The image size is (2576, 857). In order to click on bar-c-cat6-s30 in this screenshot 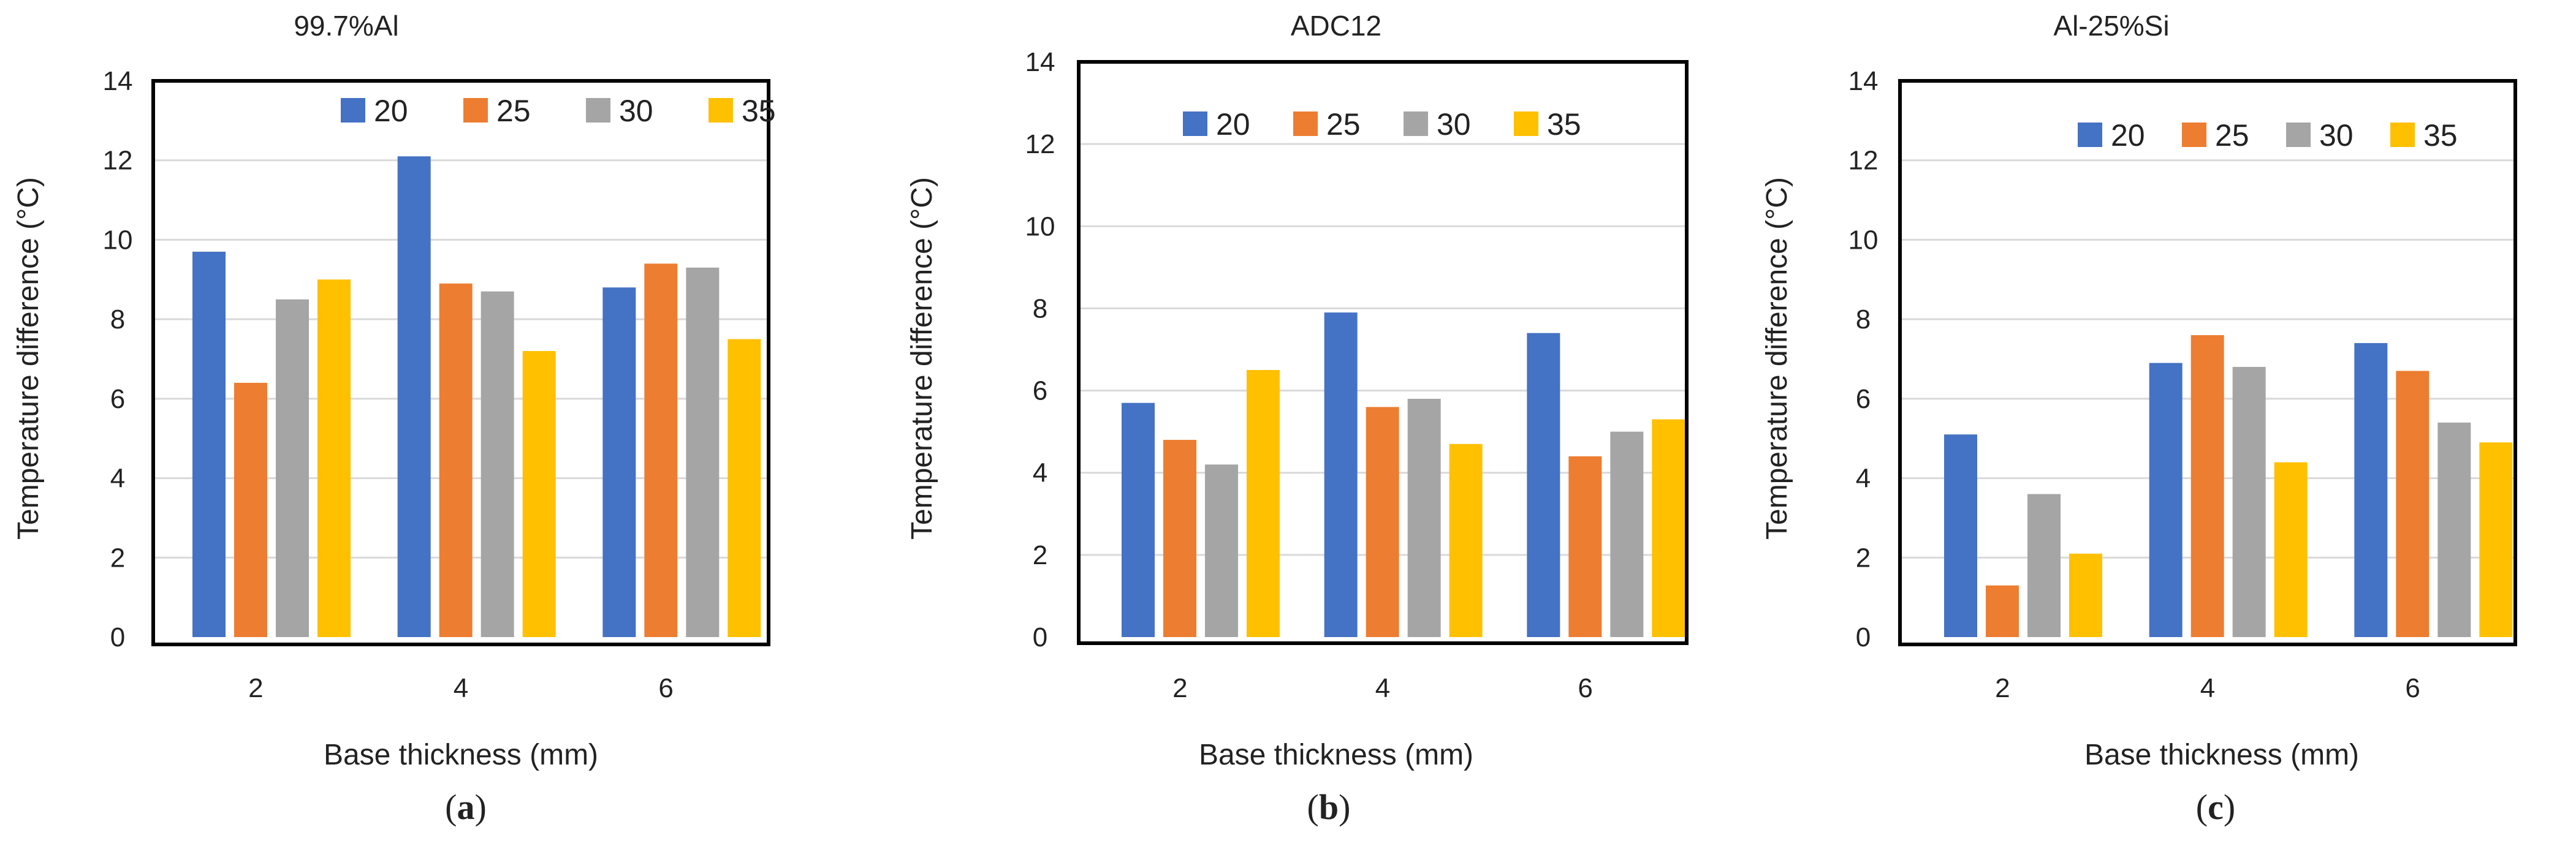, I will do `click(2454, 529)`.